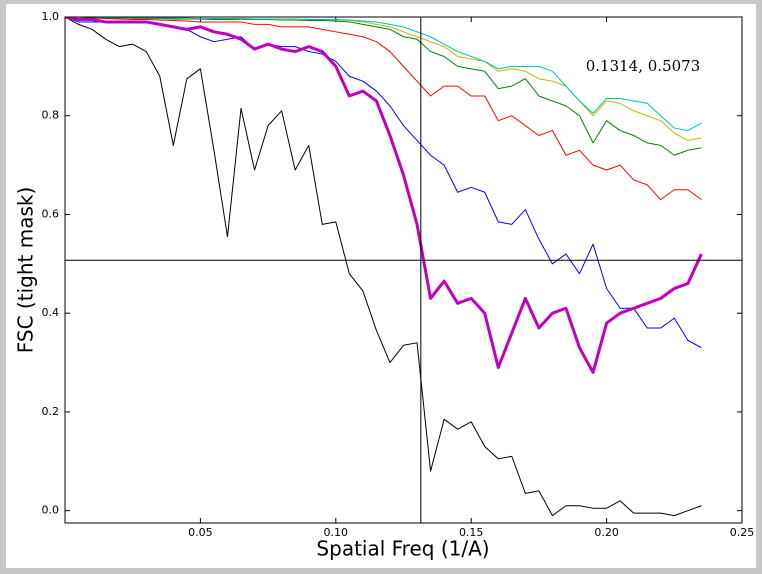 The width and height of the screenshot is (762, 574). I want to click on x-tick-label: 0.25, so click(742, 532).